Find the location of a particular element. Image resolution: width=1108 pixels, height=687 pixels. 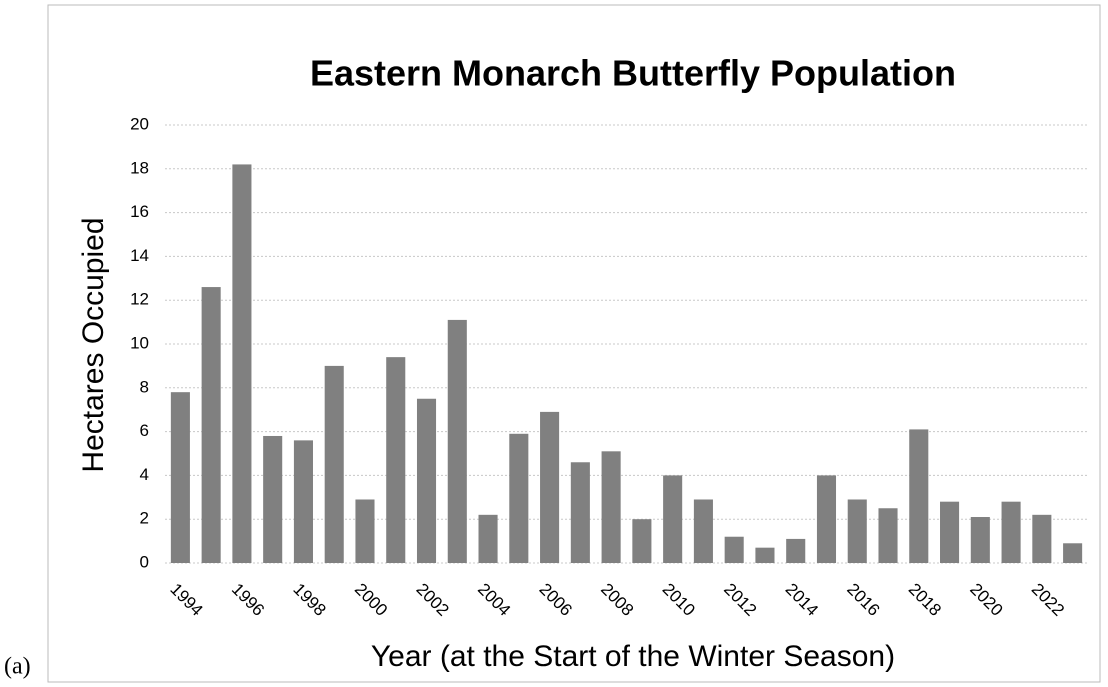

y-tick-label: 10 is located at coordinates (139, 342).